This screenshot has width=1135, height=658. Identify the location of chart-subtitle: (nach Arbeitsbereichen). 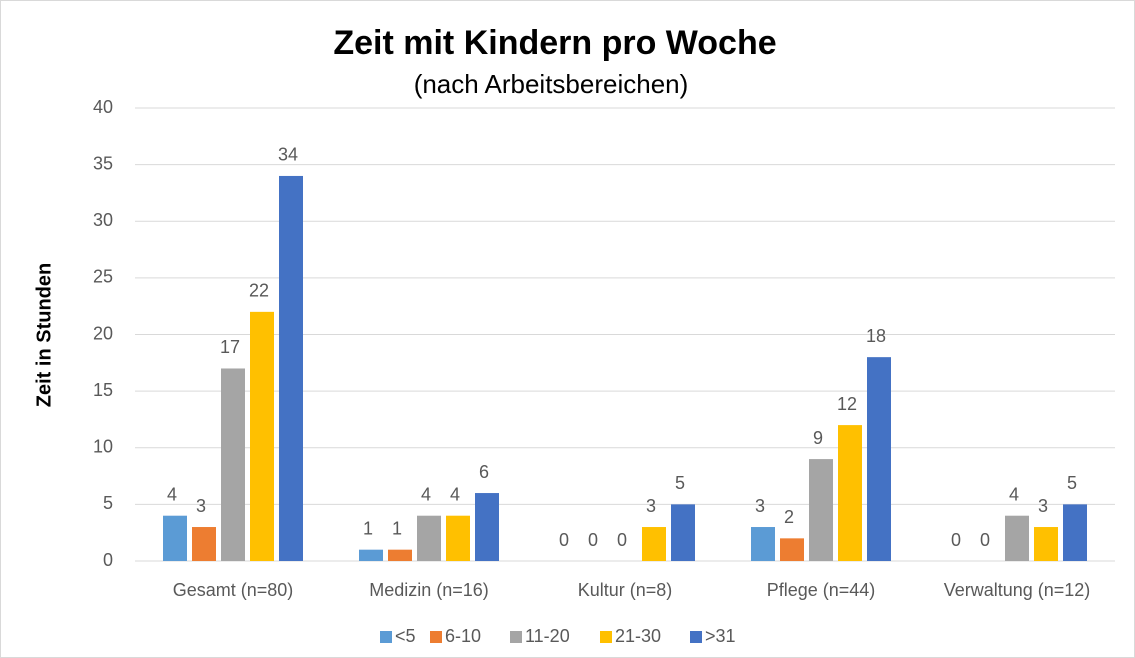
(551, 84).